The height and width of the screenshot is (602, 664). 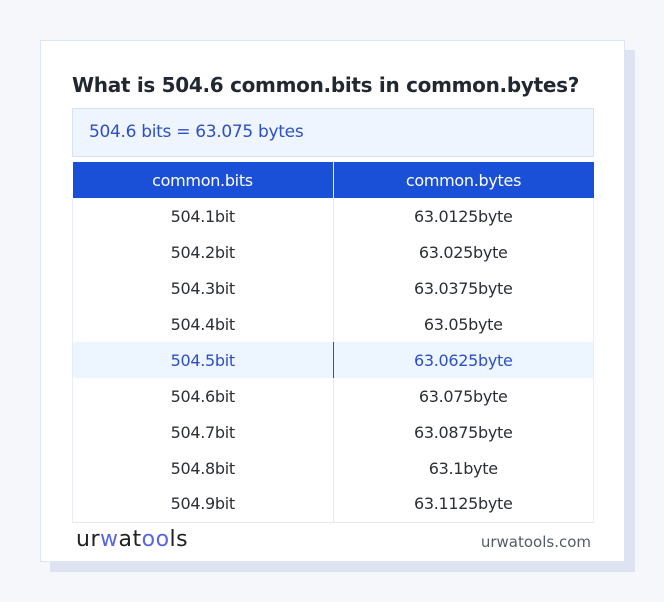 I want to click on urwatools-logo: urwatools, so click(x=132, y=539).